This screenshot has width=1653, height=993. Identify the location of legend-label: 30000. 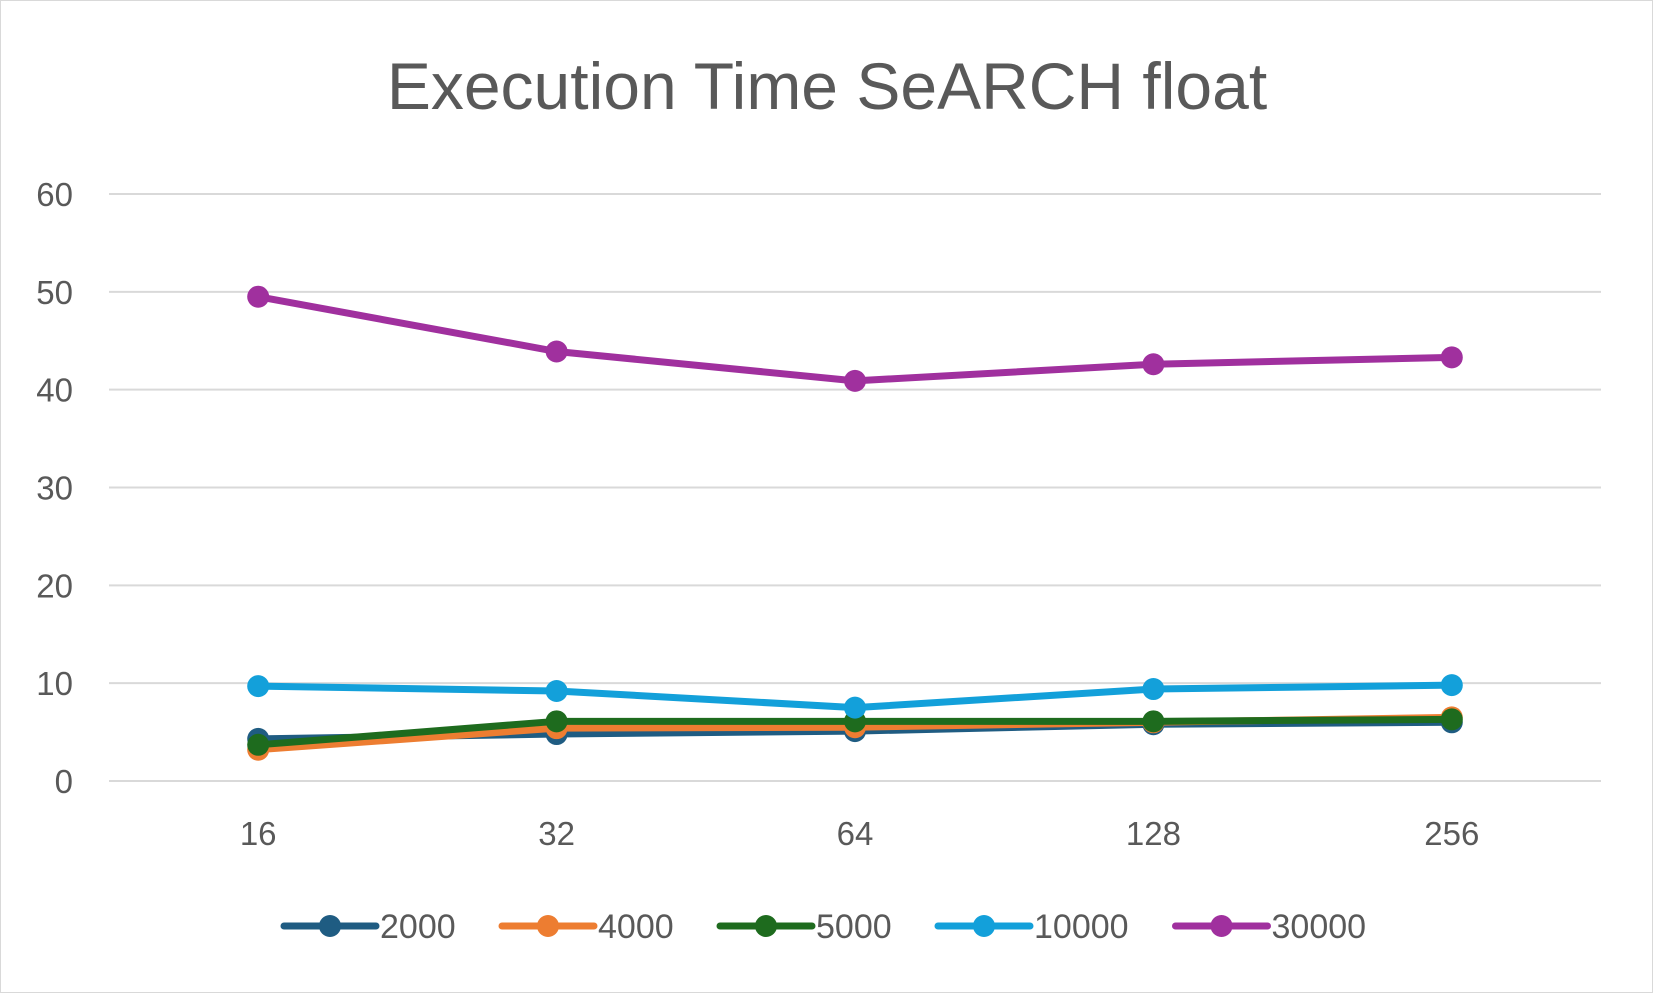
(1319, 927).